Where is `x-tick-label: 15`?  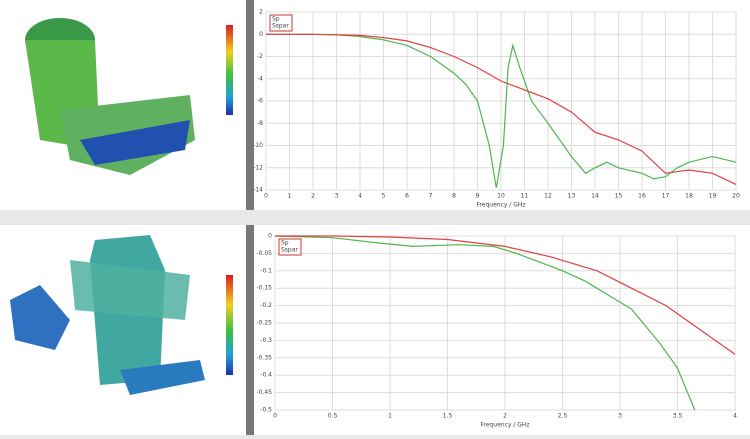 x-tick-label: 15 is located at coordinates (619, 196).